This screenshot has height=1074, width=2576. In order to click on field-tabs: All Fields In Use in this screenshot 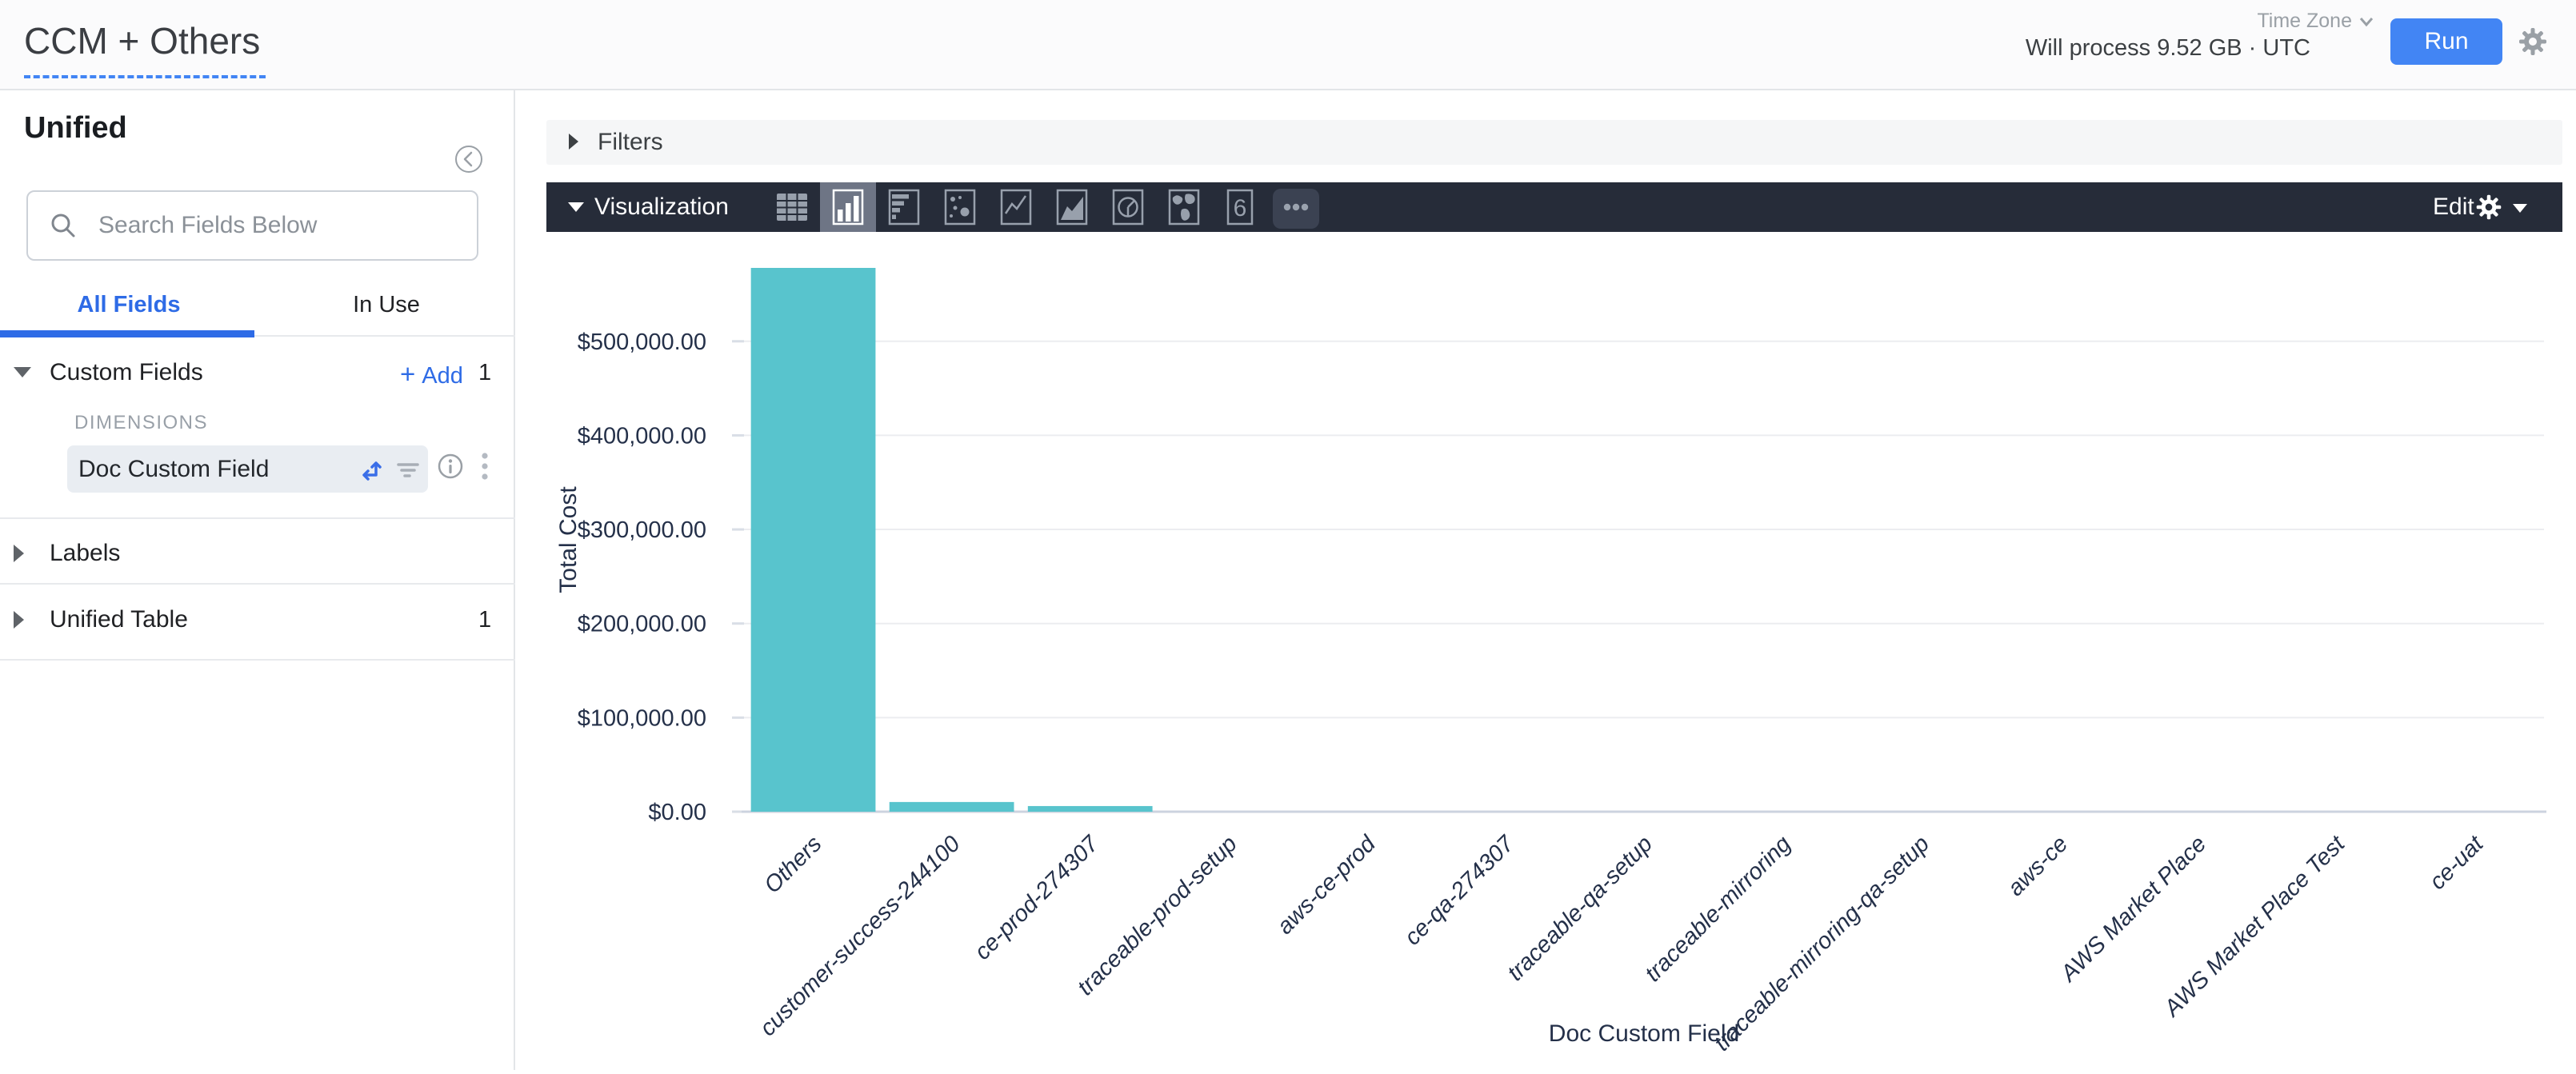, I will do `click(257, 309)`.